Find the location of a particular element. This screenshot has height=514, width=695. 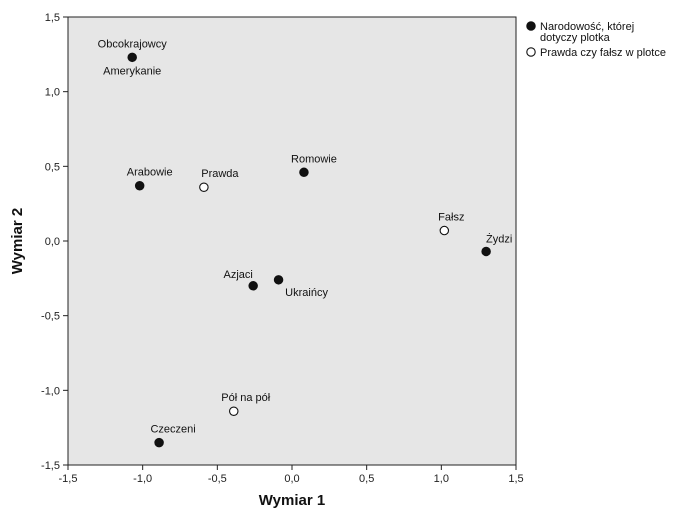

y-tick-label: -1,5 is located at coordinates (50, 466).